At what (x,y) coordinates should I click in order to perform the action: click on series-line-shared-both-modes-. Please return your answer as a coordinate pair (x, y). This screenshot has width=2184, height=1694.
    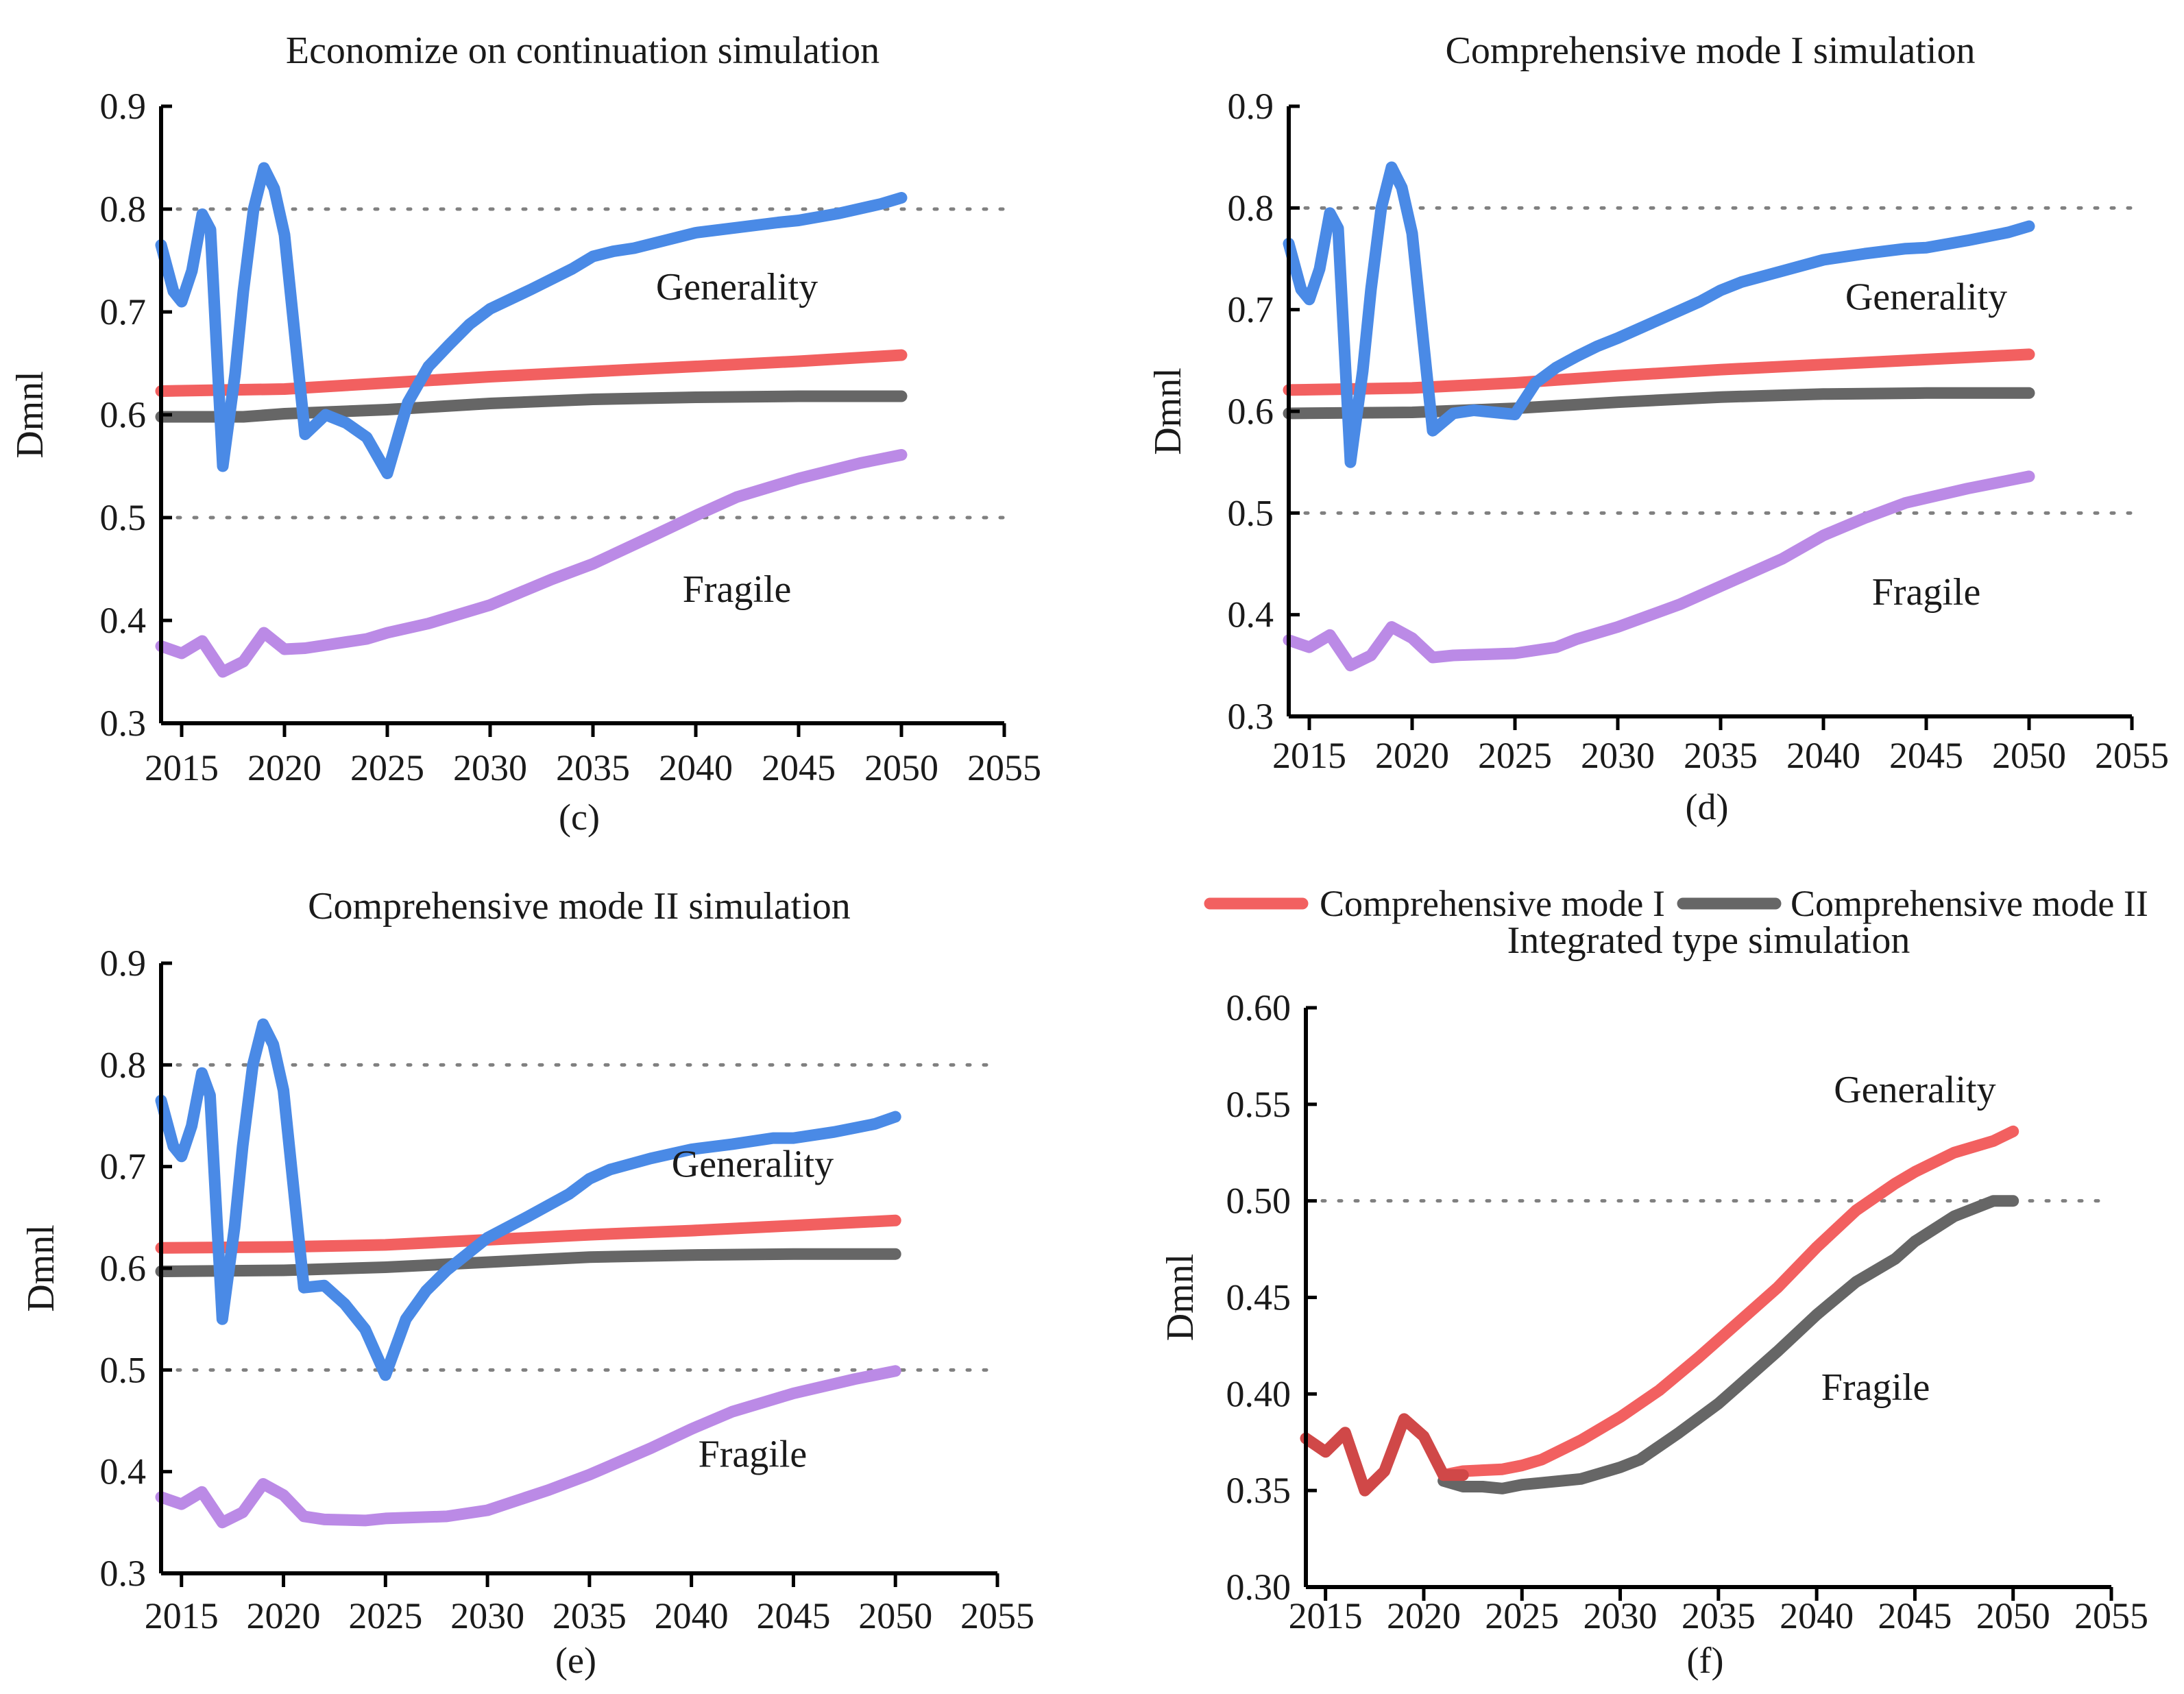
    Looking at the image, I should click on (1384, 1455).